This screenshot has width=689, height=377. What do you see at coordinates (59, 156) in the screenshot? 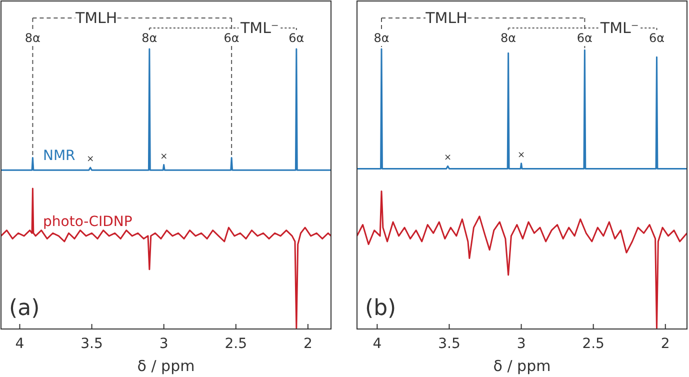
I see `series-label: NMR` at bounding box center [59, 156].